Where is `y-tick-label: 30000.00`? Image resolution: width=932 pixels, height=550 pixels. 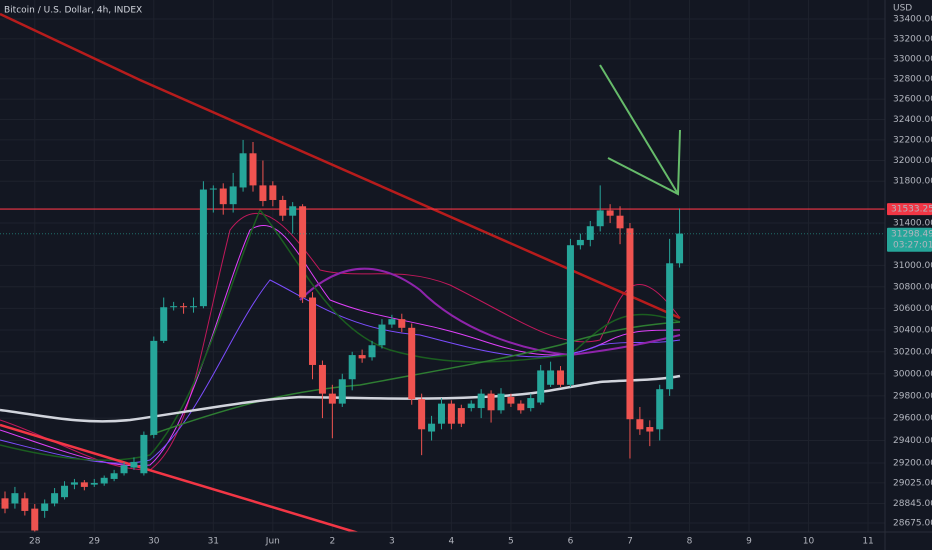 y-tick-label: 30000.00 is located at coordinates (912, 374).